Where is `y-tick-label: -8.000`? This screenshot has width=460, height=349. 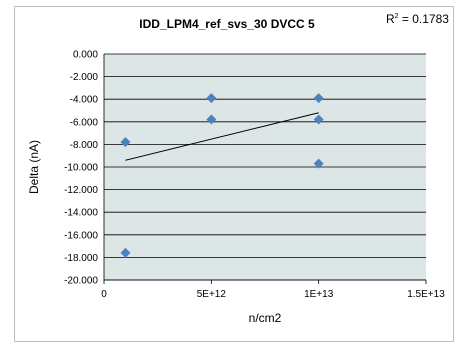
y-tick-label: -8.000 is located at coordinates (84, 145).